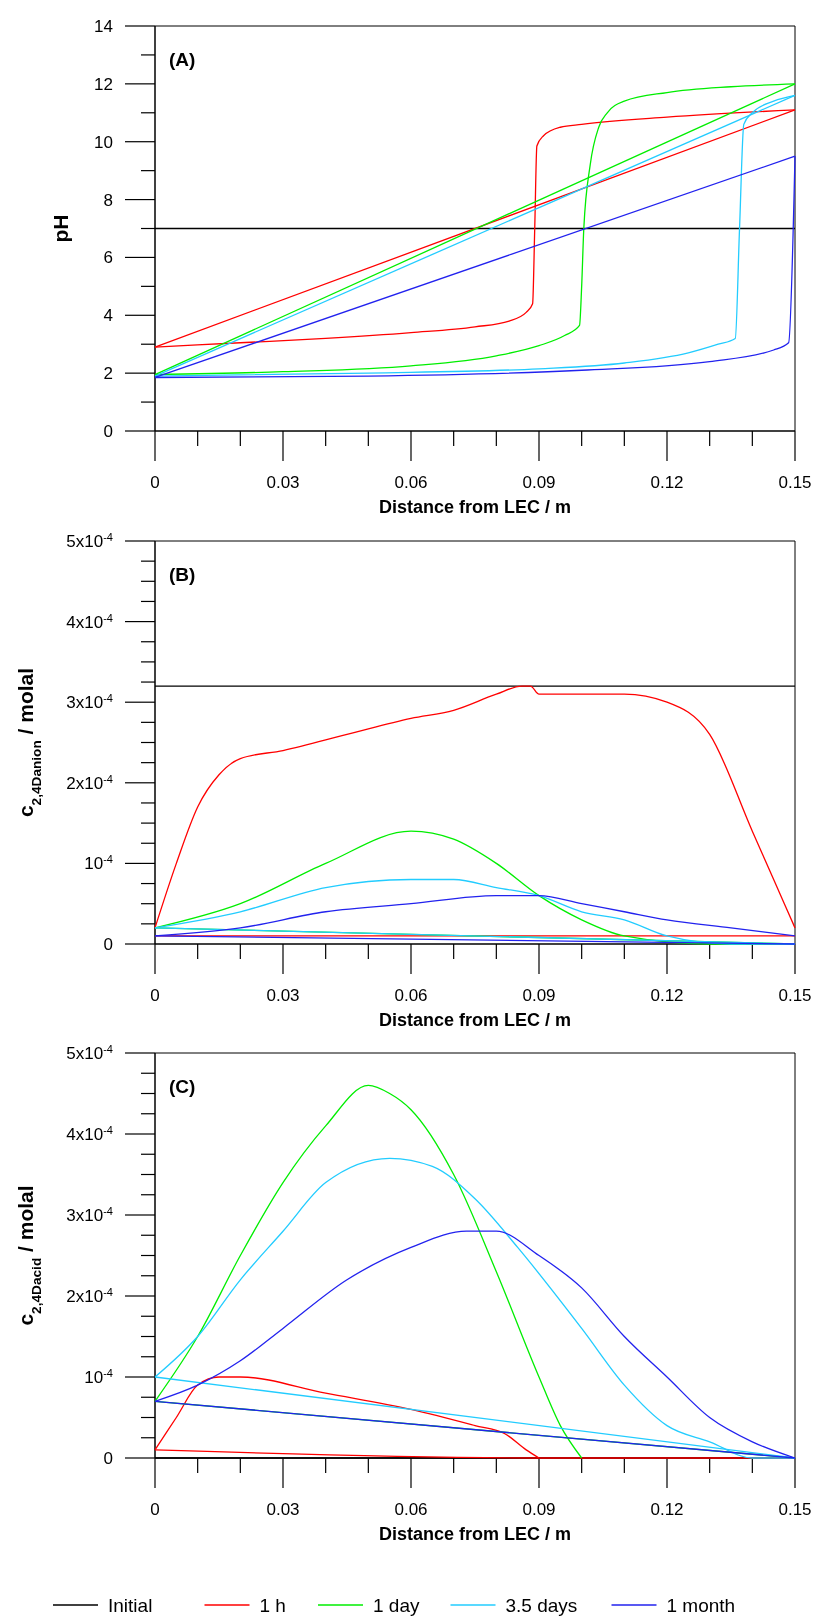  Describe the element at coordinates (182, 1086) in the screenshot. I see `annotation: (C)` at that location.